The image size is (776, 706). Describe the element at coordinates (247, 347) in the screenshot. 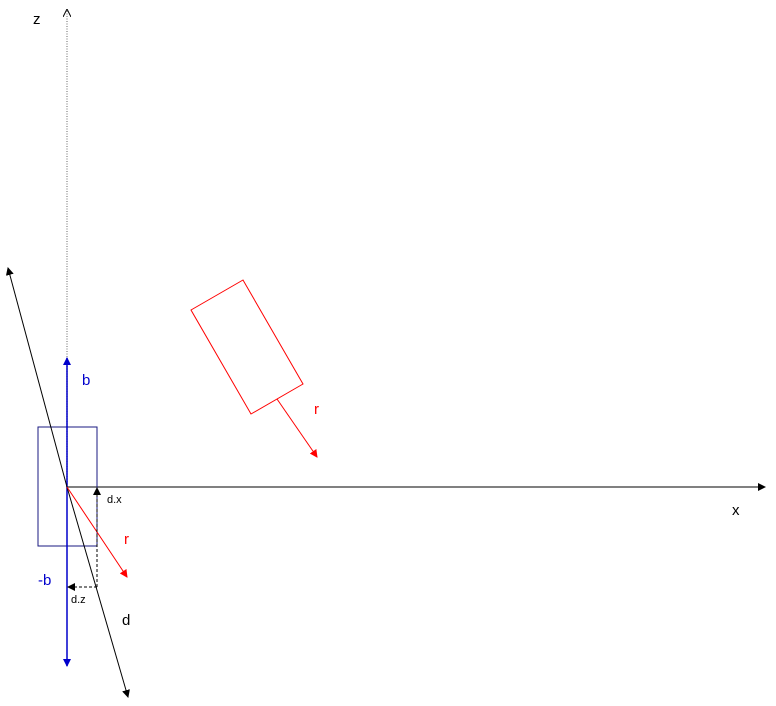

I see `rotated-box` at that location.